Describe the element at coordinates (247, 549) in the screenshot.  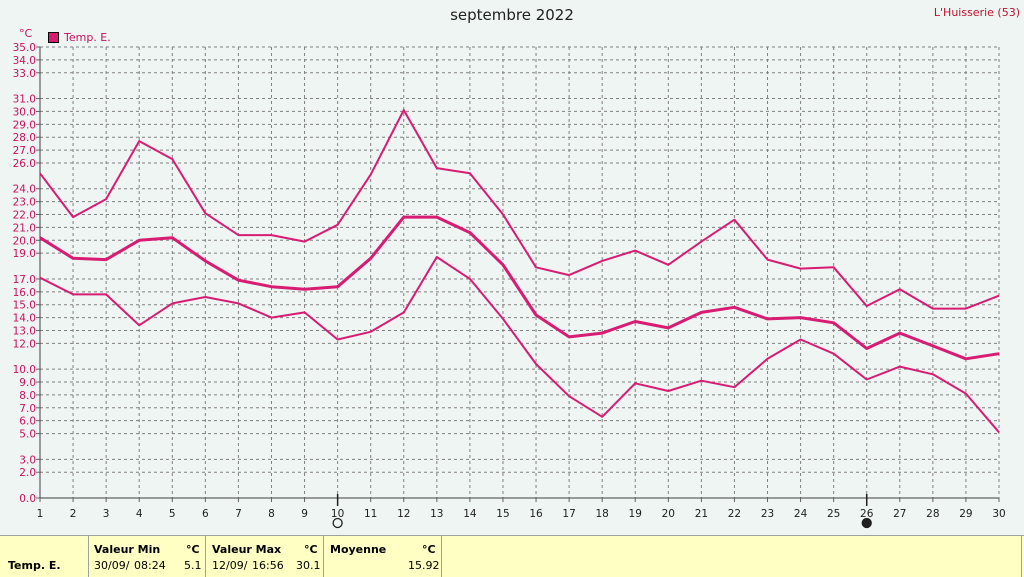
I see `stats-max-label: Valeur Max` at that location.